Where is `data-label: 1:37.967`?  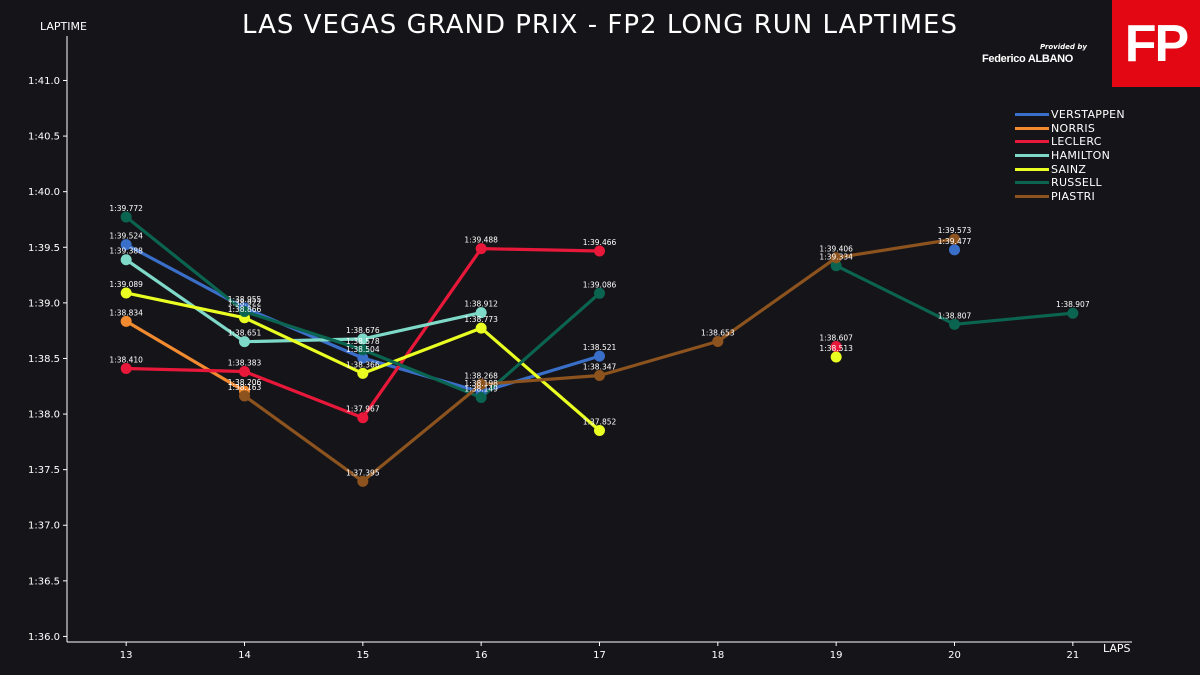
data-label: 1:37.967 is located at coordinates (363, 409).